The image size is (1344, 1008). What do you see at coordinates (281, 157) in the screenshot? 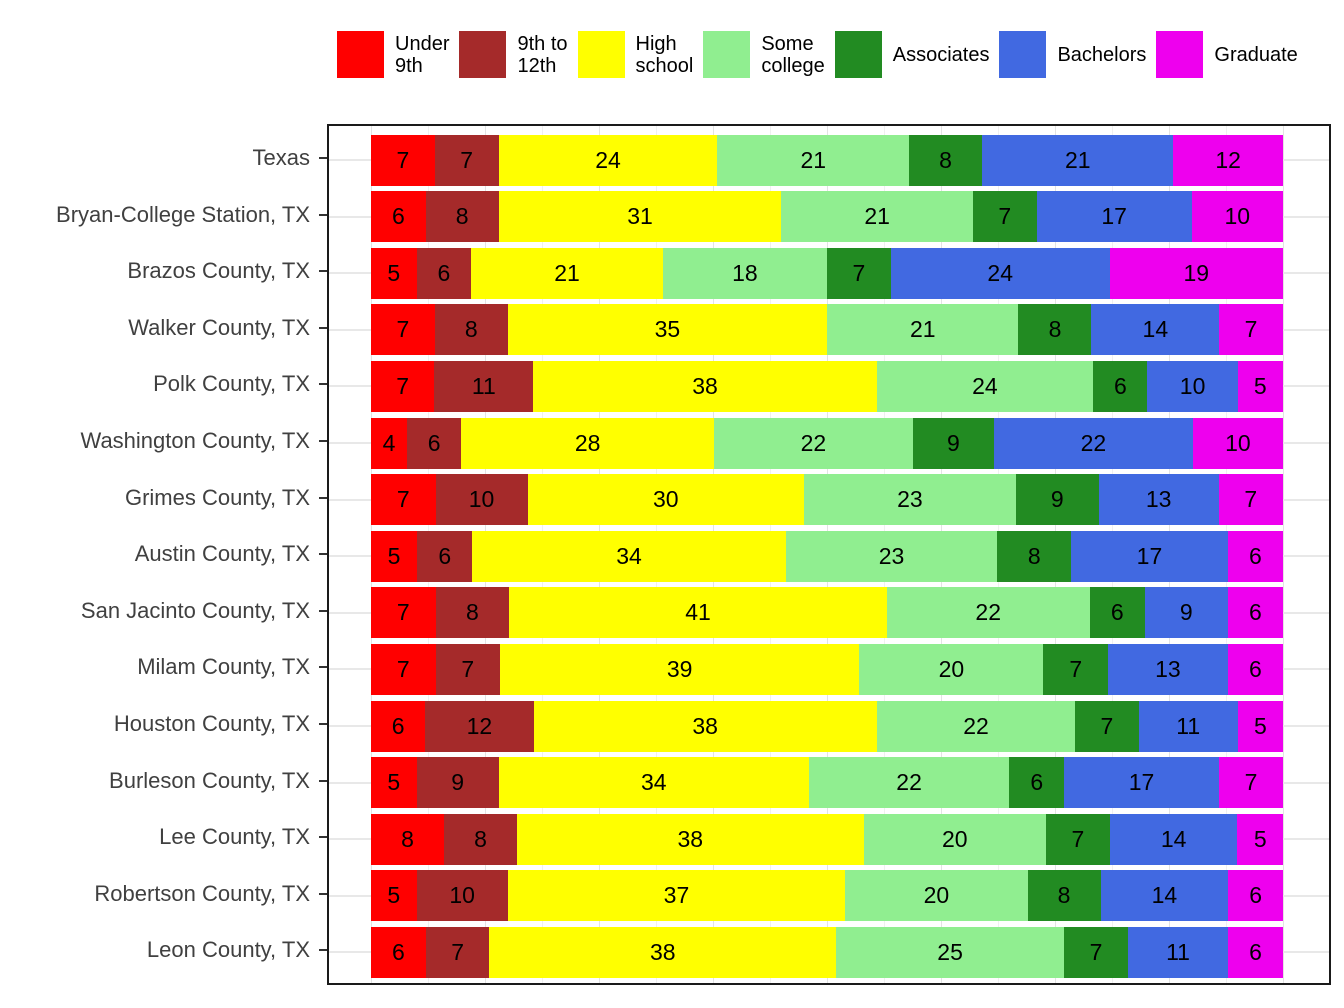
I see `y-axis-label: Texas` at bounding box center [281, 157].